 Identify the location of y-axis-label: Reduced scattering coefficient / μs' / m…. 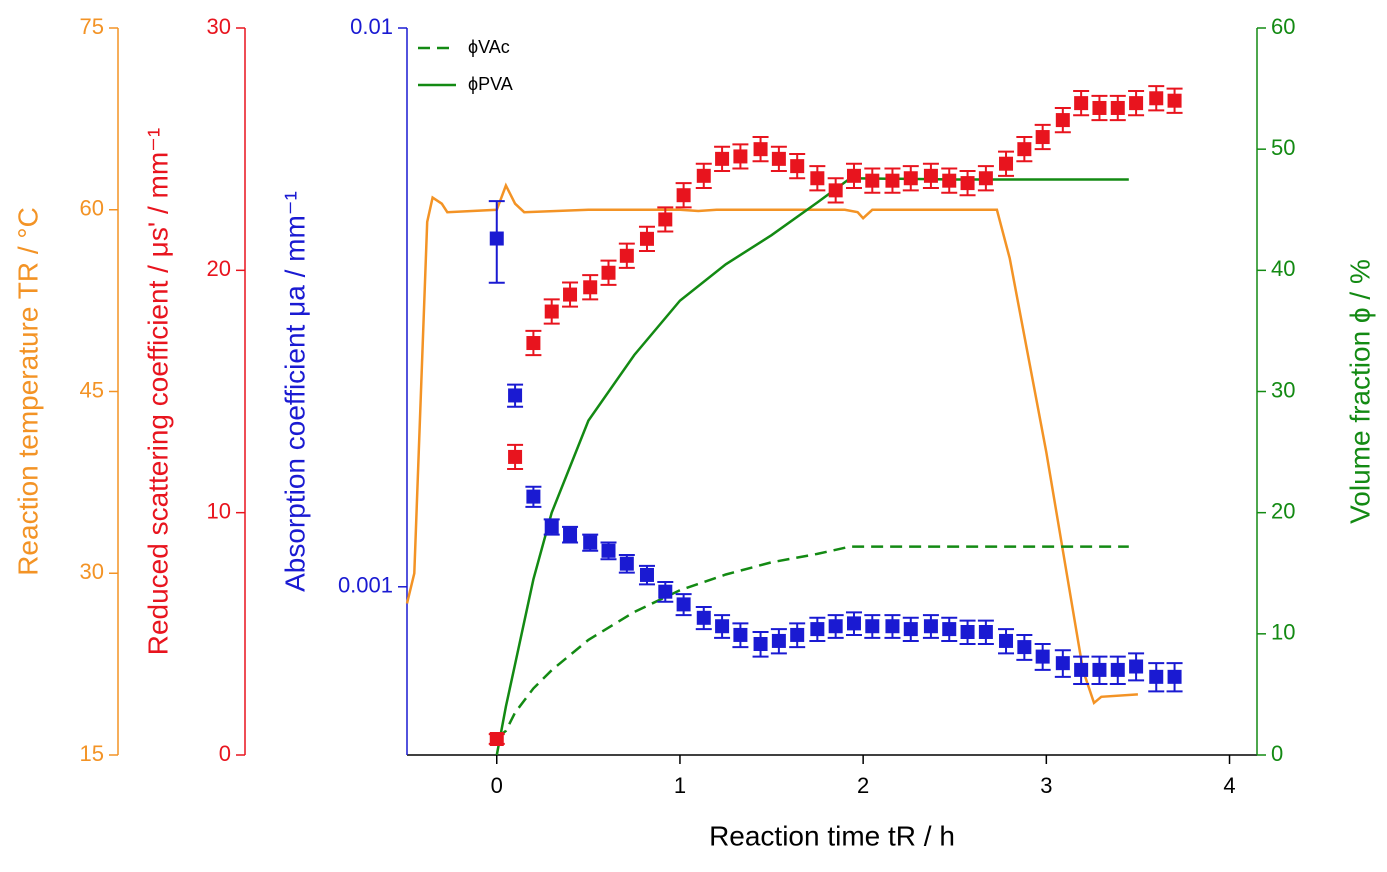
(157, 392).